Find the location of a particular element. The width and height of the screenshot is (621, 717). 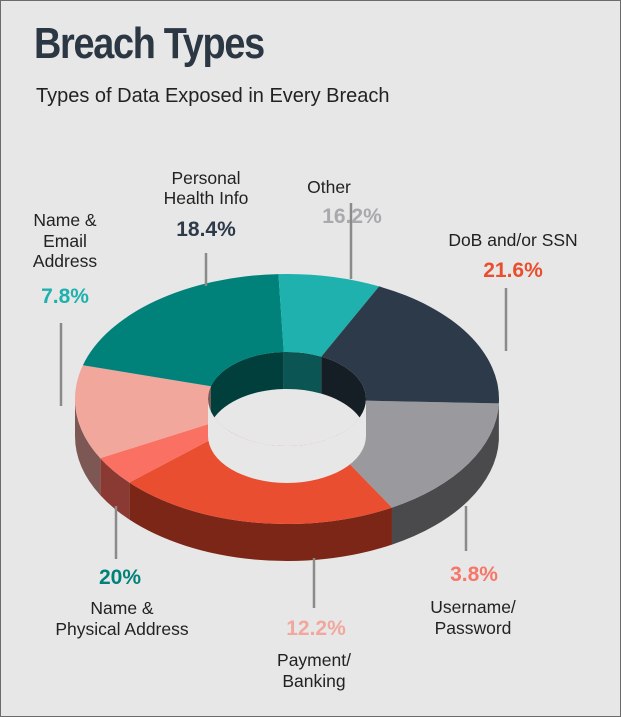

slice-value-3: 12.2% is located at coordinates (316, 628).